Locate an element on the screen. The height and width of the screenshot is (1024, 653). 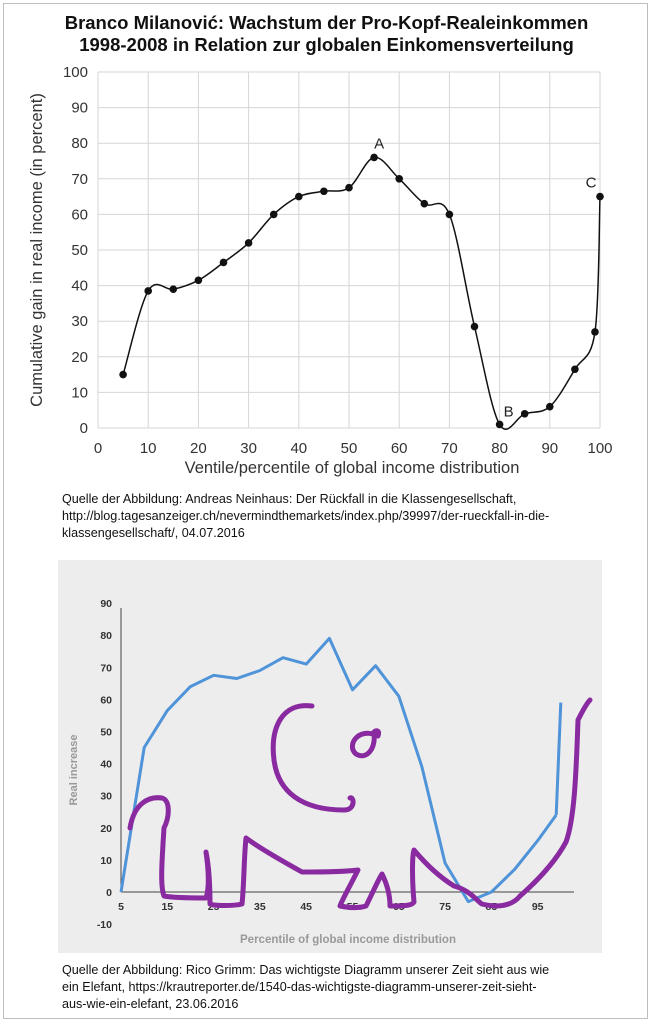
elephant-drawing is located at coordinates (360, 803).